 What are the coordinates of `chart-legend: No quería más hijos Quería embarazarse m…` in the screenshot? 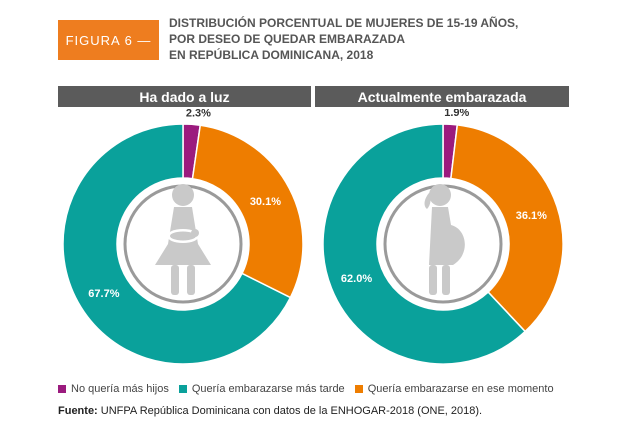 It's located at (311, 389).